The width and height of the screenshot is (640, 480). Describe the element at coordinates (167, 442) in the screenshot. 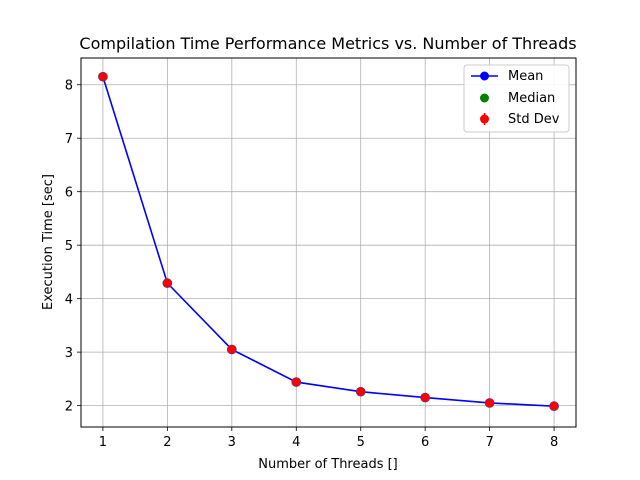

I see `x-tick-label: 2` at that location.